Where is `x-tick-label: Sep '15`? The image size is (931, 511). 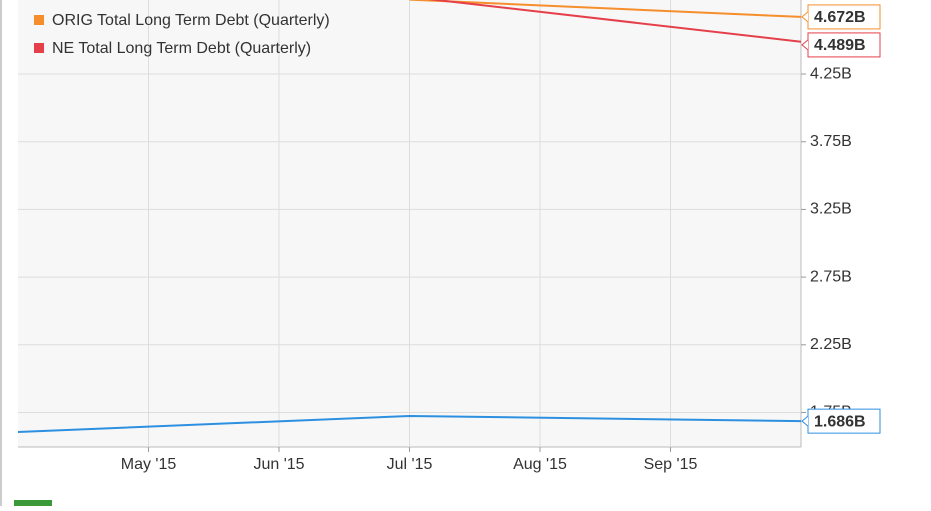 x-tick-label: Sep '15 is located at coordinates (671, 464).